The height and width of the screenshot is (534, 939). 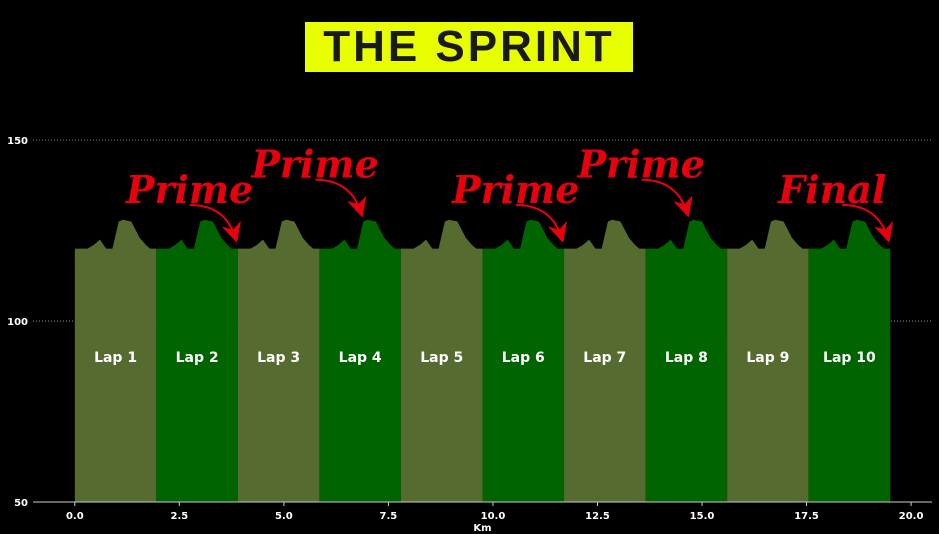 I want to click on lap-label-2: Lap 2, so click(x=197, y=358).